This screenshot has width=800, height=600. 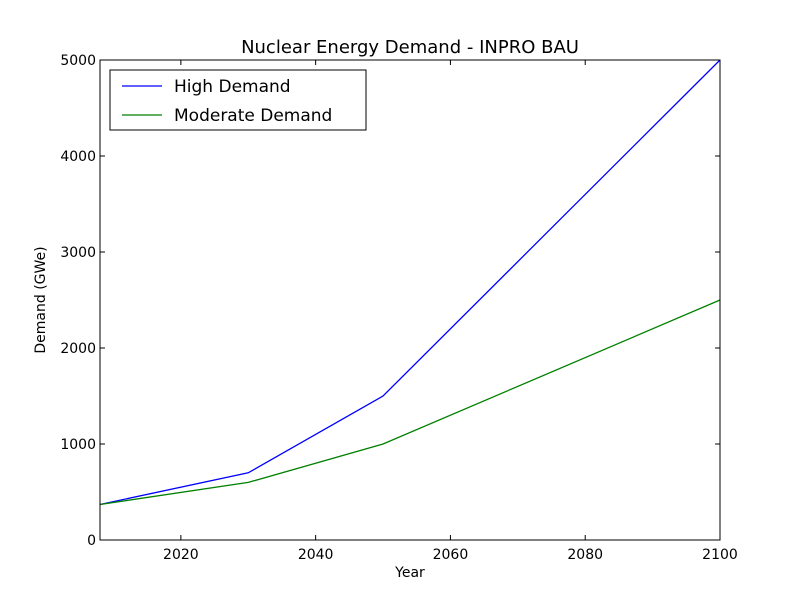 What do you see at coordinates (585, 555) in the screenshot?
I see `x-tick-label: 2080` at bounding box center [585, 555].